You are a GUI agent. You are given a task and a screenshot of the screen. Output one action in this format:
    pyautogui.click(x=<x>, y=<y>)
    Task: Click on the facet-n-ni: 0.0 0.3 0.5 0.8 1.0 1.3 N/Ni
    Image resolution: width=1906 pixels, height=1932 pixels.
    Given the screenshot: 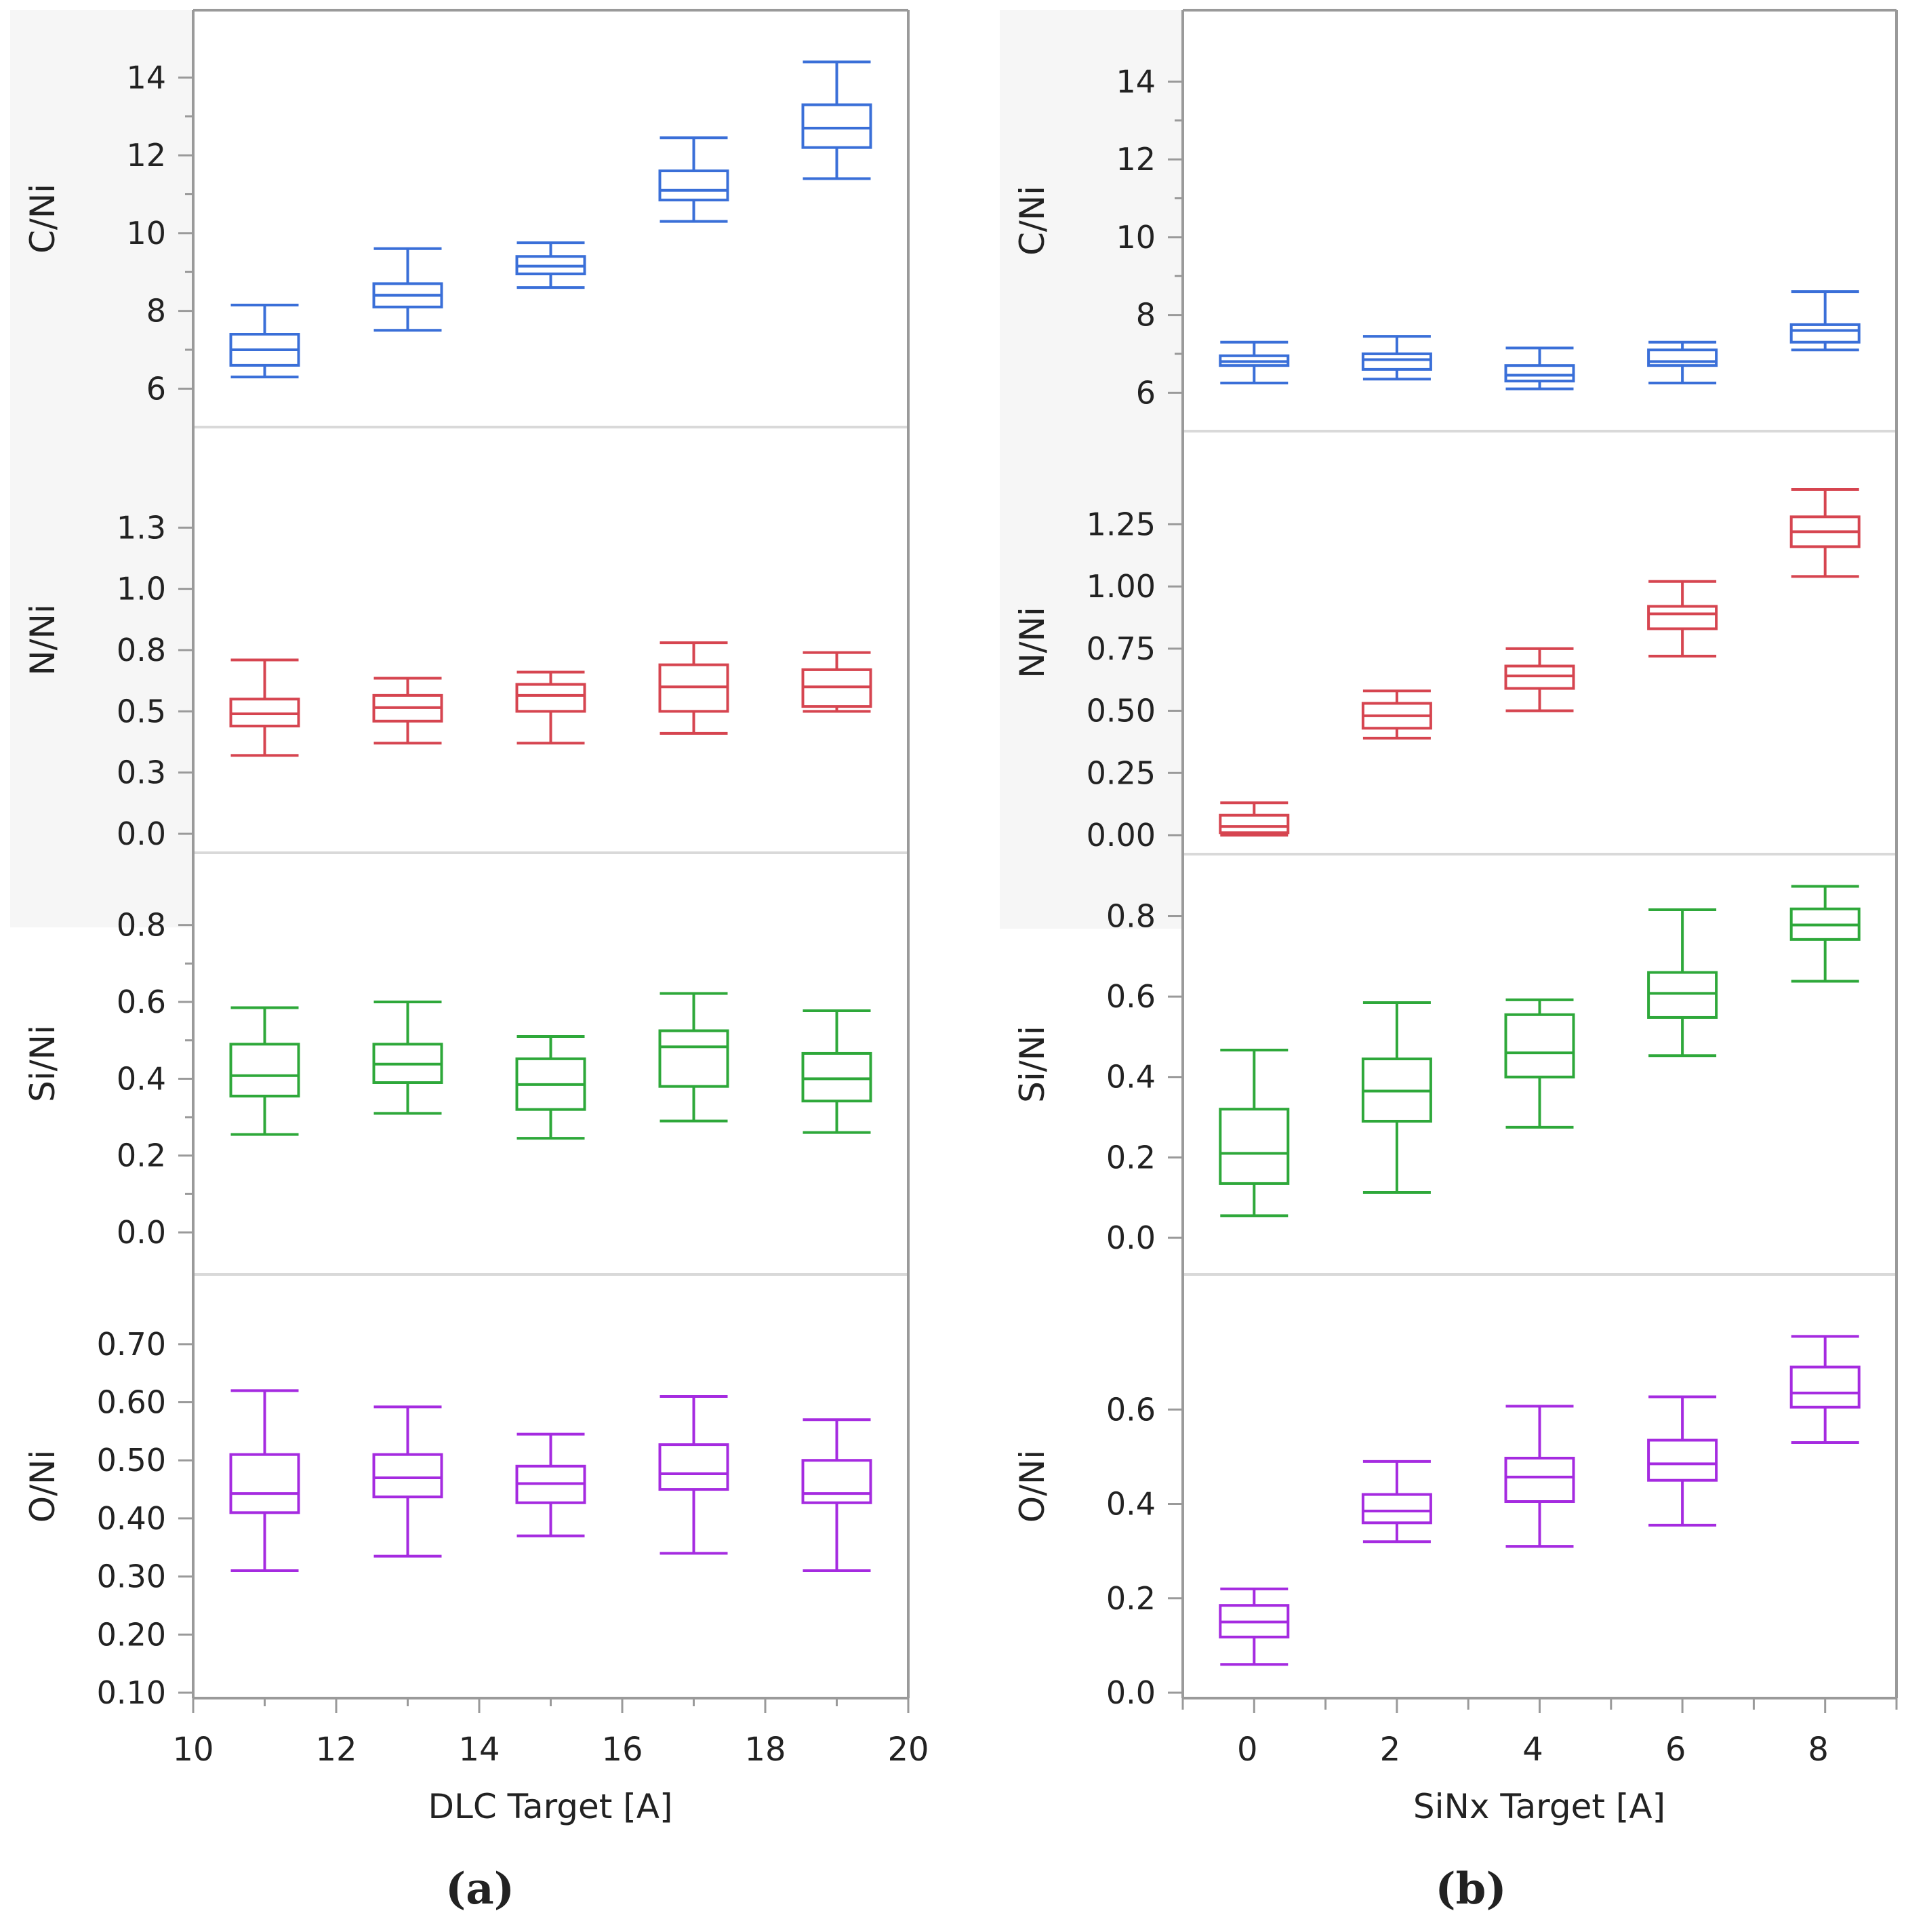 What is the action you would take?
    pyautogui.click(x=465, y=681)
    